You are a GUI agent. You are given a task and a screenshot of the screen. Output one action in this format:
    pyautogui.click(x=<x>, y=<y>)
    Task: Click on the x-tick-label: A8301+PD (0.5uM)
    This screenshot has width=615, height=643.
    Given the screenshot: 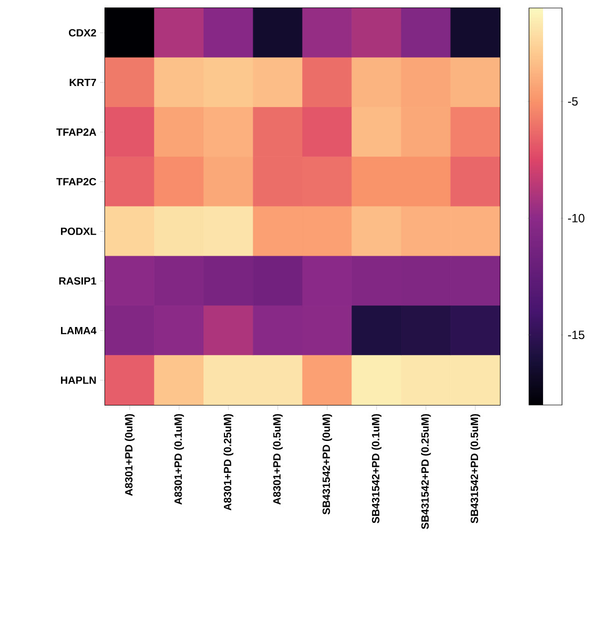 What is the action you would take?
    pyautogui.click(x=277, y=459)
    